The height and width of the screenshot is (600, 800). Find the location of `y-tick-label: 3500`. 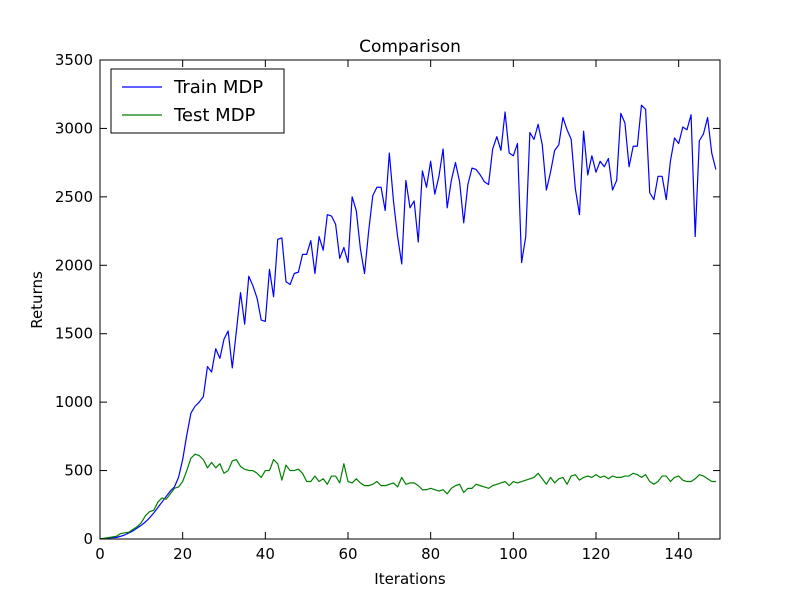

y-tick-label: 3500 is located at coordinates (74, 60).